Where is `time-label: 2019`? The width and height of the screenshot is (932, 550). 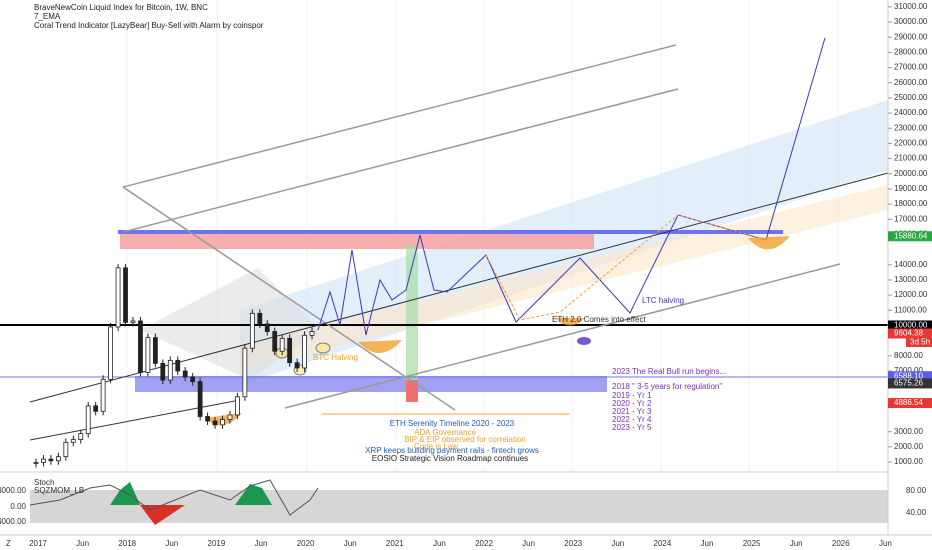
time-label: 2019 is located at coordinates (217, 543).